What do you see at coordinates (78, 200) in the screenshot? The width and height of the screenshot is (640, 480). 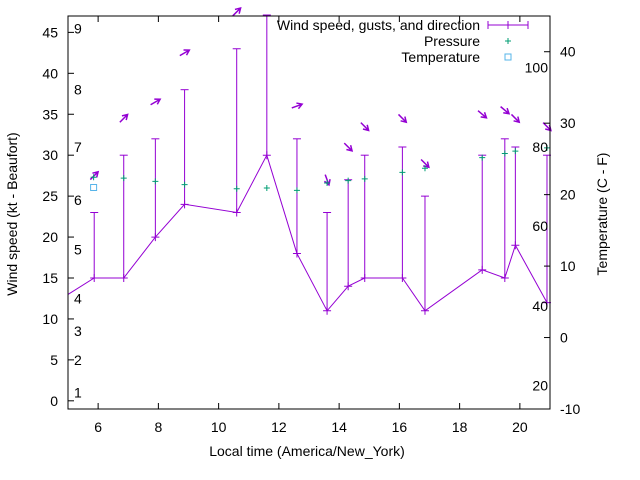 I see `beaufort-label: 6` at bounding box center [78, 200].